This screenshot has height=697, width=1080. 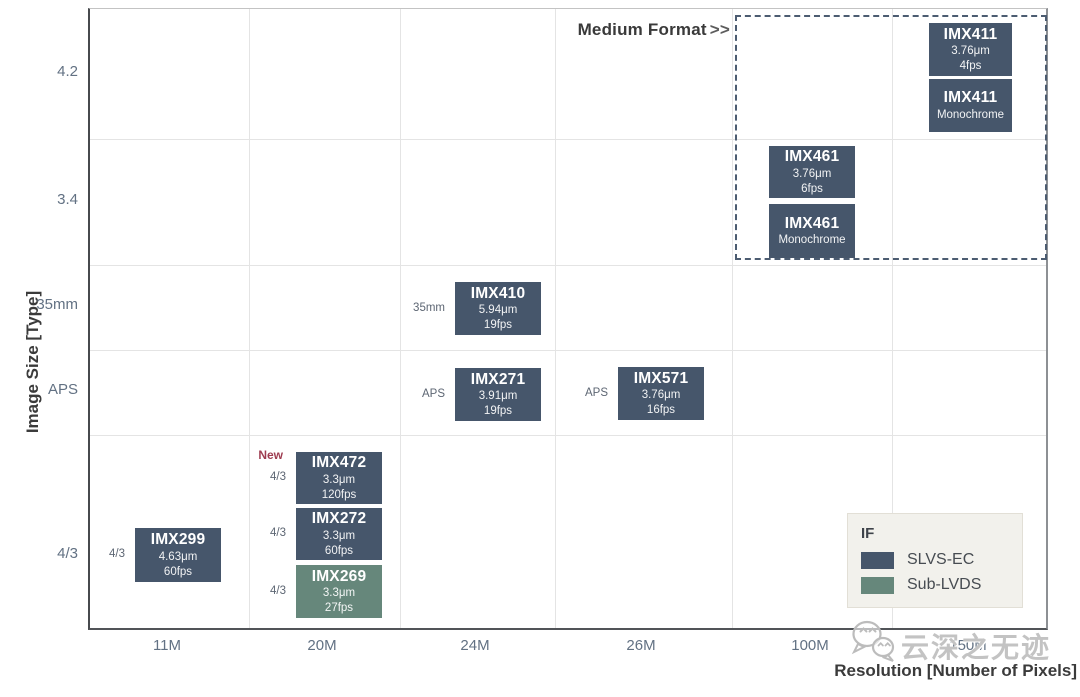 I want to click on sensor-imx410: IMX410 5.94μm 19fps, so click(x=498, y=308).